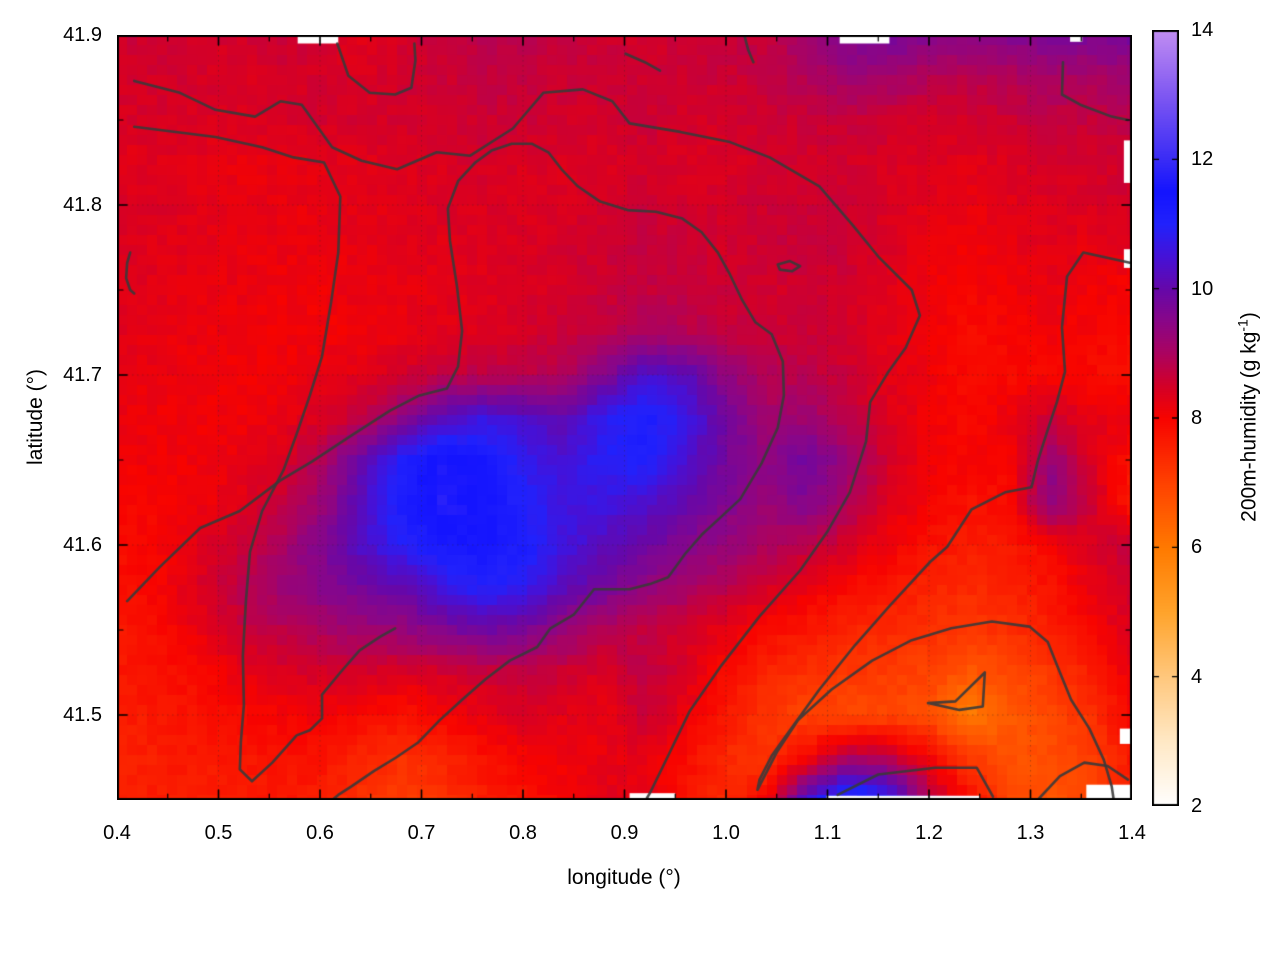 Image resolution: width=1280 pixels, height=960 pixels. I want to click on y-tick-label: 41.6, so click(82, 545).